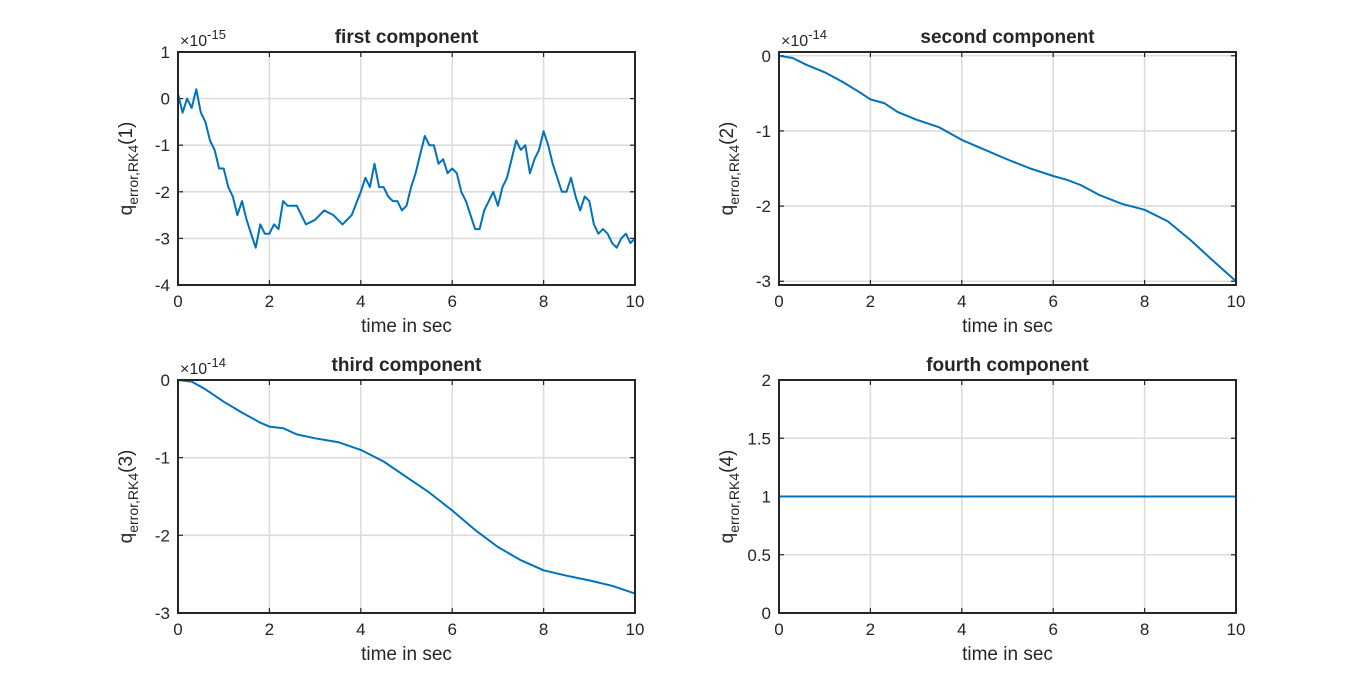  Describe the element at coordinates (203, 38) in the screenshot. I see `axis-multiplier: ×10⁻¹⁵` at that location.